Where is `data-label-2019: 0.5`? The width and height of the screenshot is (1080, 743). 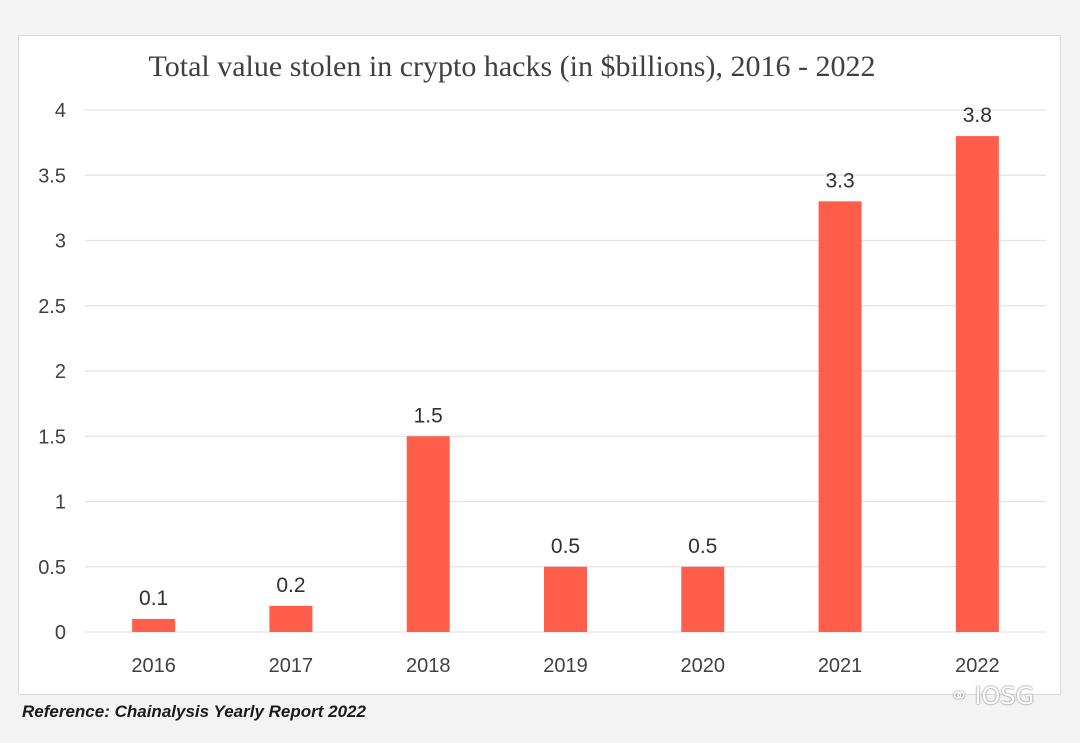
data-label-2019: 0.5 is located at coordinates (565, 546).